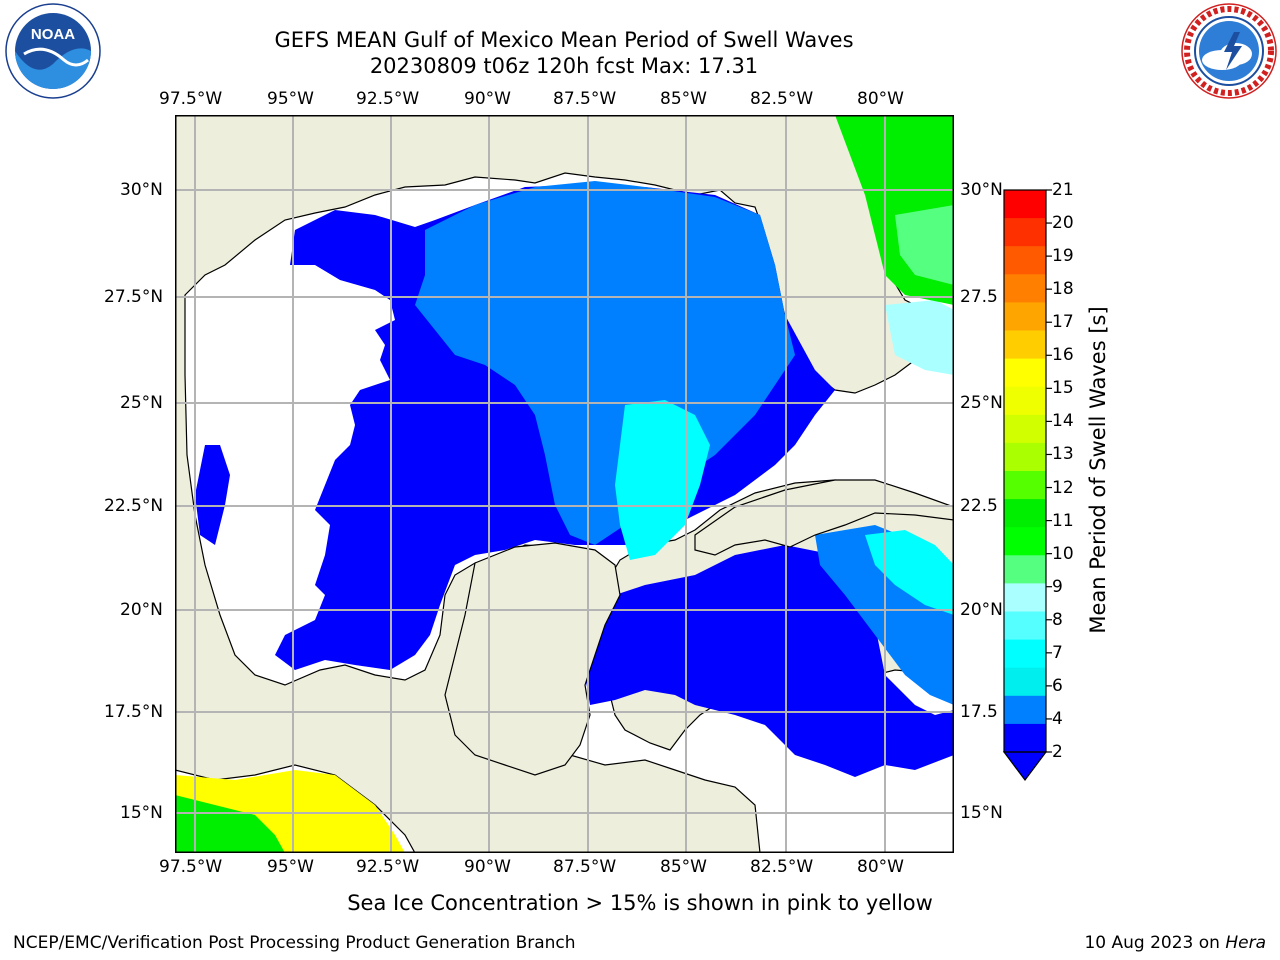  Describe the element at coordinates (585, 867) in the screenshot. I see `lon-label-bottom: 87.5°W` at that location.